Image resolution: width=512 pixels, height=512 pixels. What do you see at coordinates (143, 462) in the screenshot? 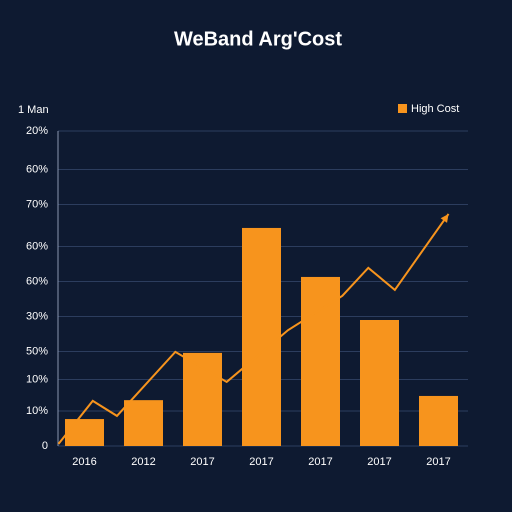
I see `x-tick-label: 2012` at bounding box center [143, 462].